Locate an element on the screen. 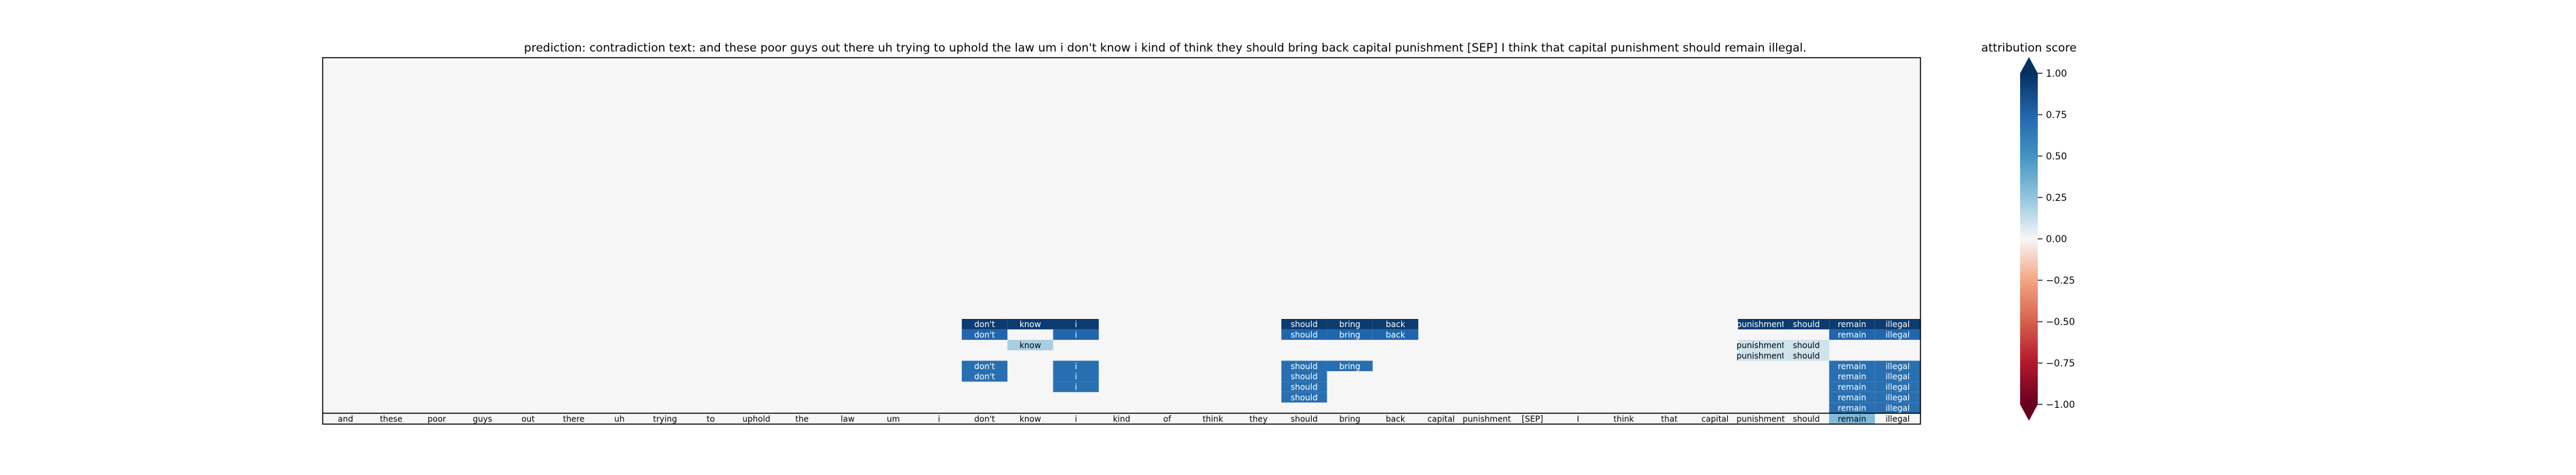  token-tick-label: um is located at coordinates (893, 419).